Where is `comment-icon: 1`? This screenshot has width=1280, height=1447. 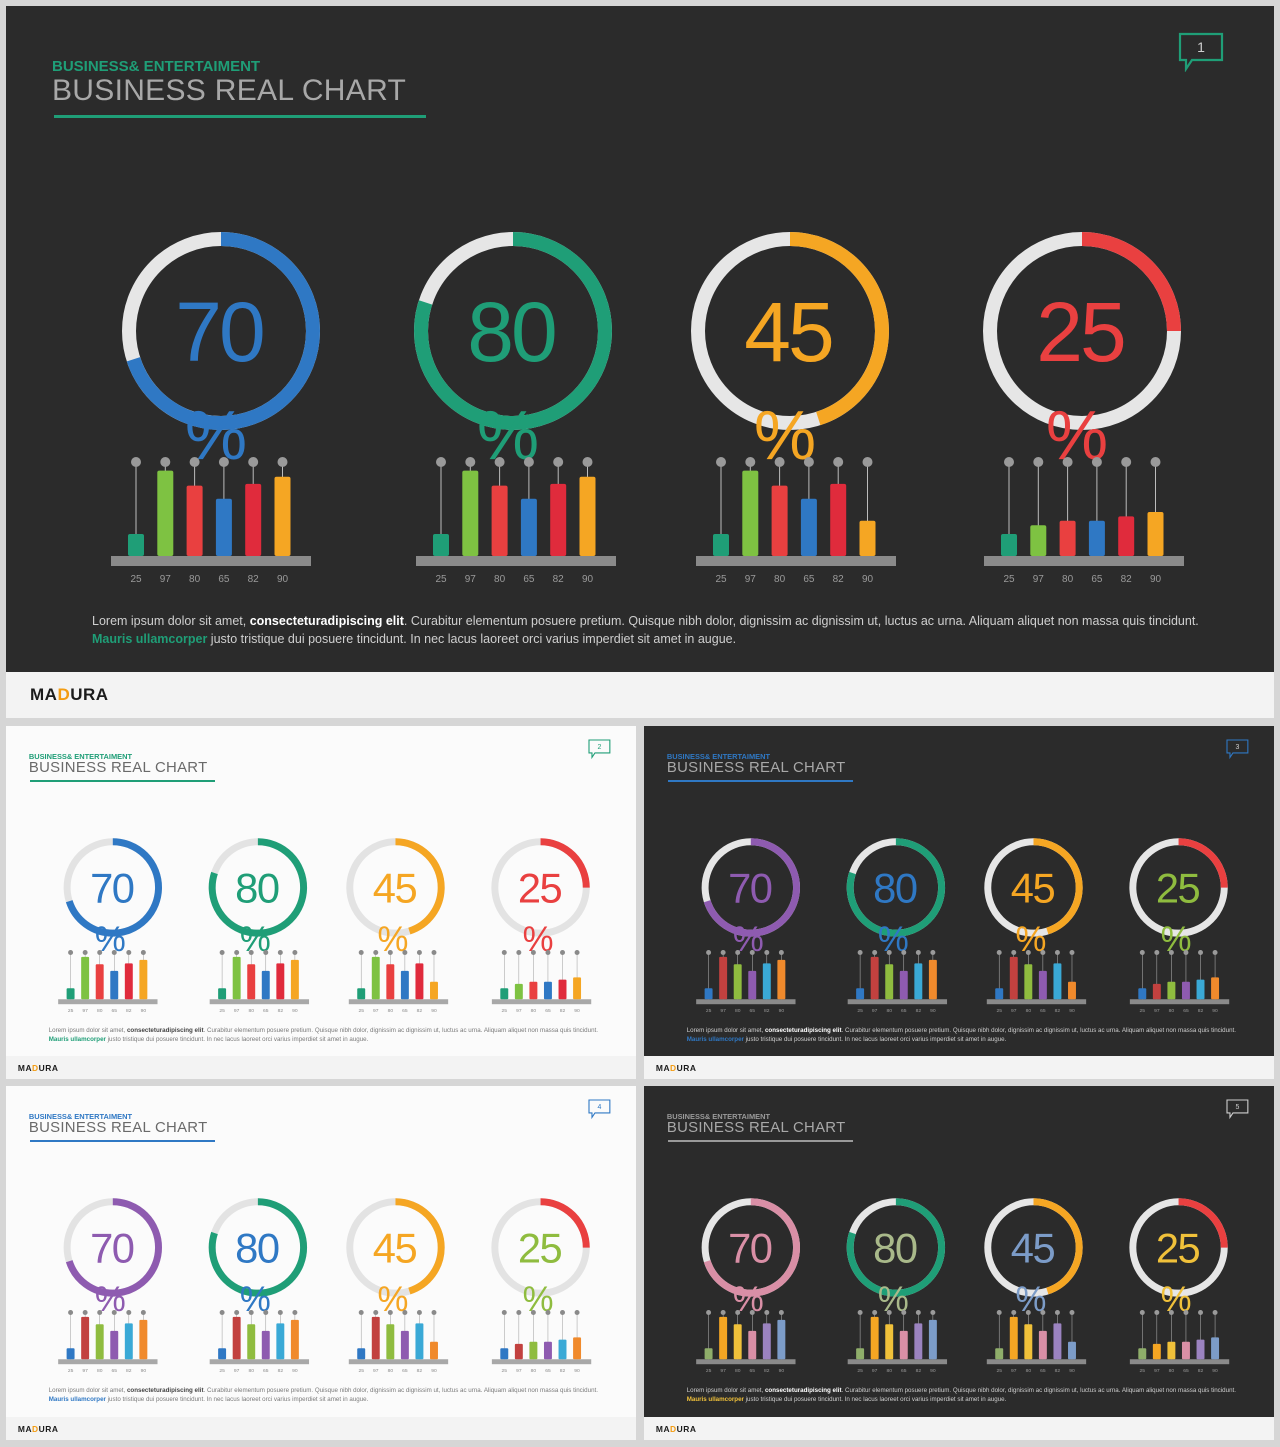
comment-icon: 1 is located at coordinates (1201, 52).